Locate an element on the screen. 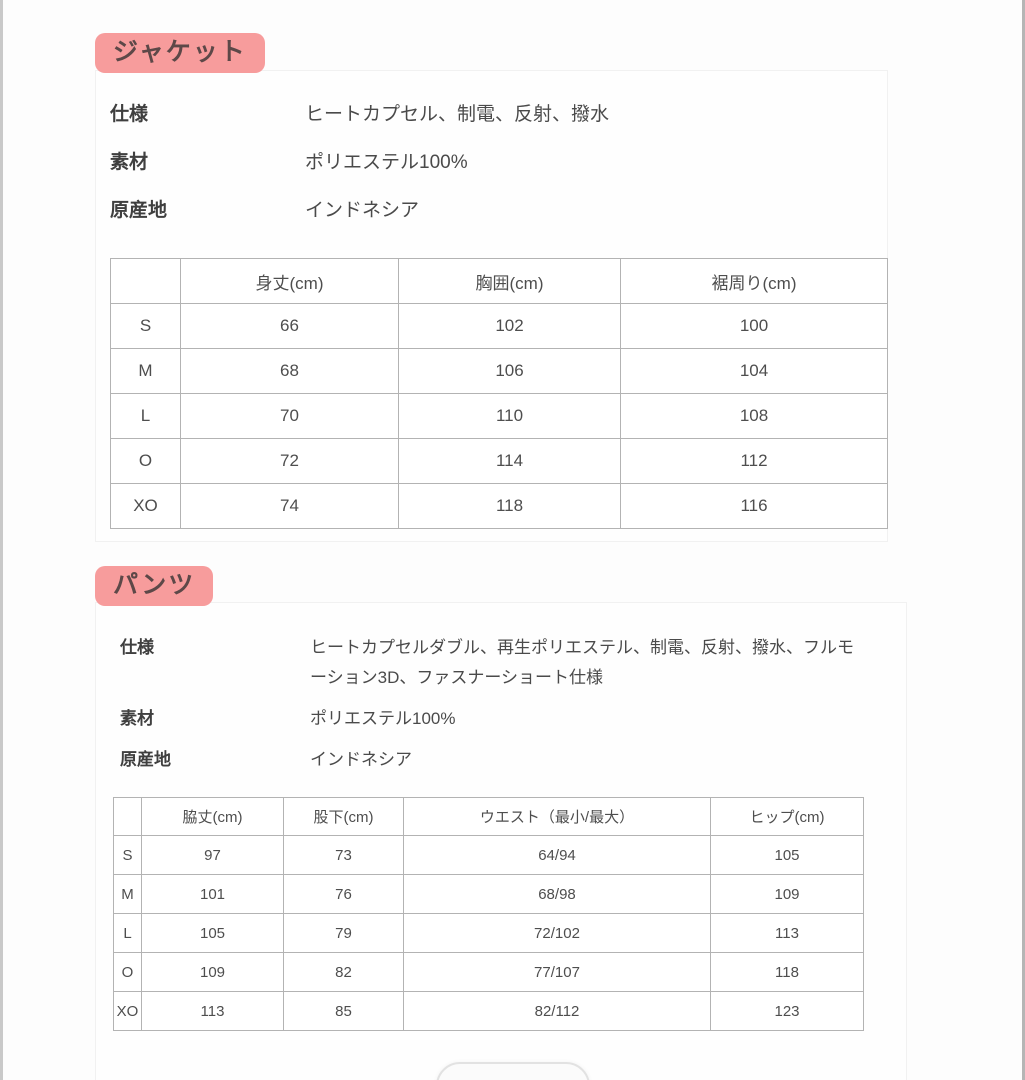 The width and height of the screenshot is (1025, 1080). value-cell: 79 is located at coordinates (343, 933).